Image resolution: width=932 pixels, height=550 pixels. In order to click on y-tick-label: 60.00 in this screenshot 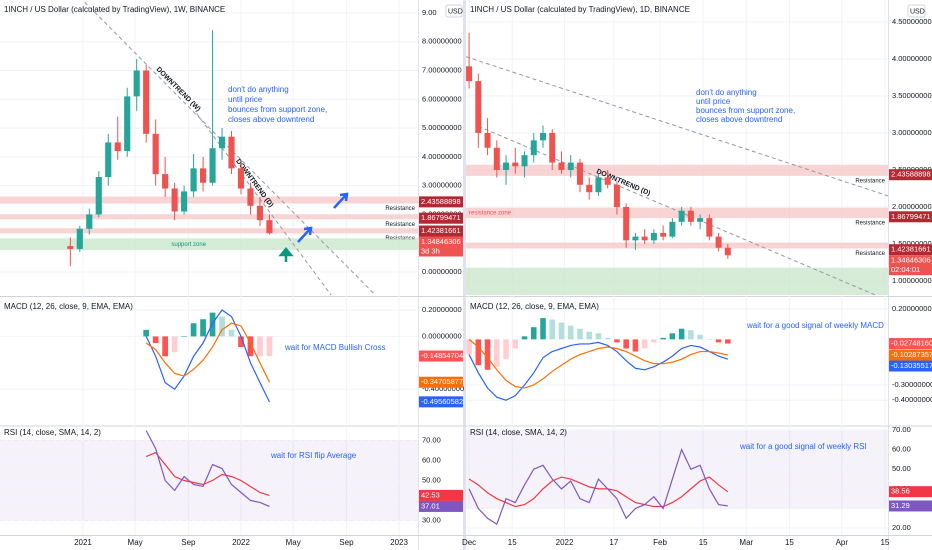, I will do `click(901, 449)`.